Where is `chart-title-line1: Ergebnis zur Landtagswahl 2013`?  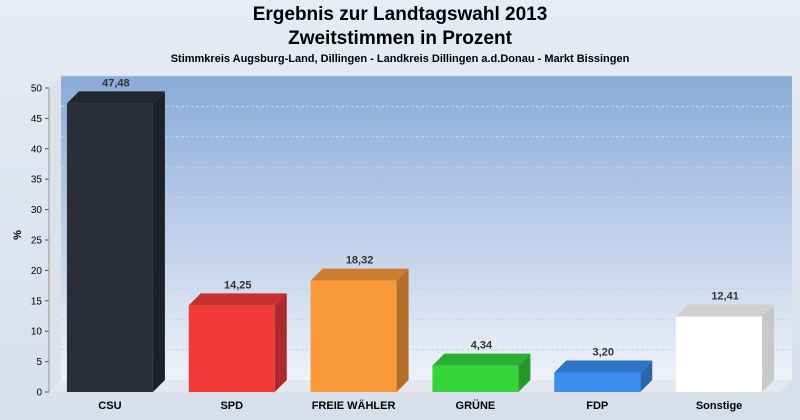 chart-title-line1: Ergebnis zur Landtagswahl 2013 is located at coordinates (400, 14).